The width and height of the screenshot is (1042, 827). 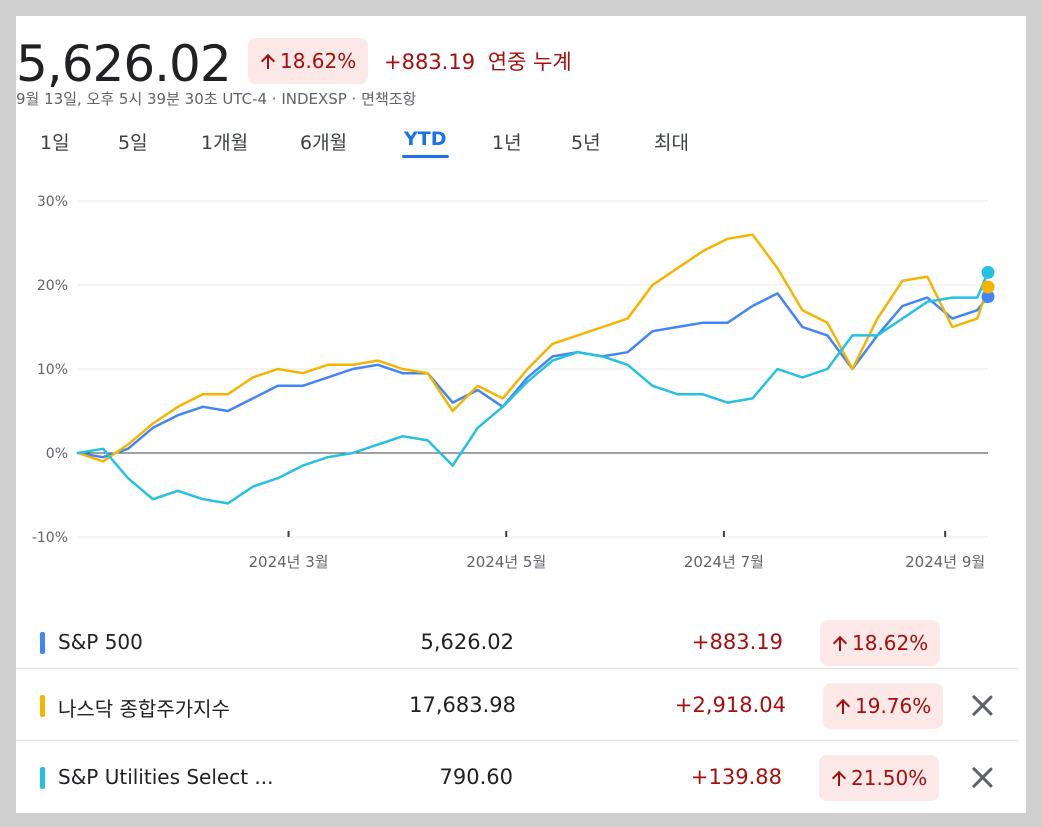 What do you see at coordinates (671, 143) in the screenshot?
I see `tab-max: 최대` at bounding box center [671, 143].